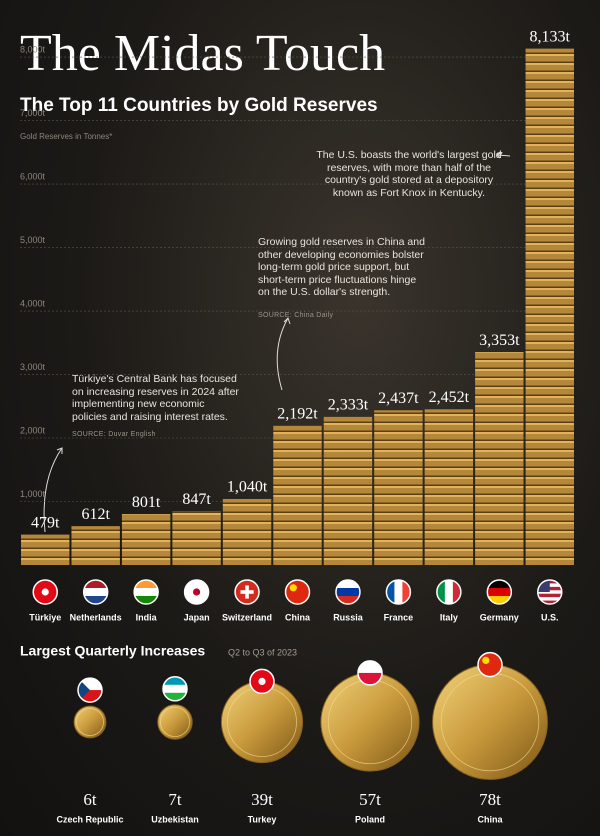 The image size is (600, 836). What do you see at coordinates (175, 799) in the screenshot?
I see `value-label: 7t` at bounding box center [175, 799].